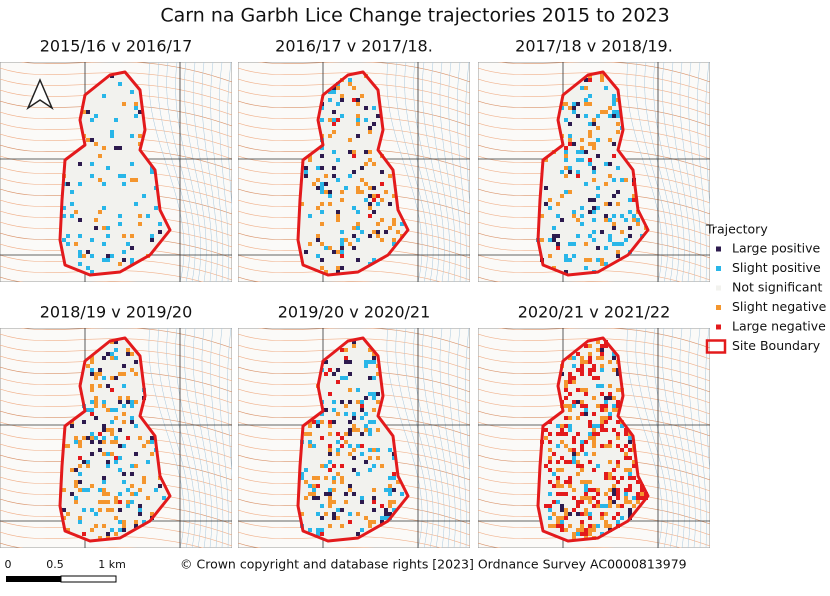 This screenshot has width=830, height=596. I want to click on legend-swatch, so click(718, 327).